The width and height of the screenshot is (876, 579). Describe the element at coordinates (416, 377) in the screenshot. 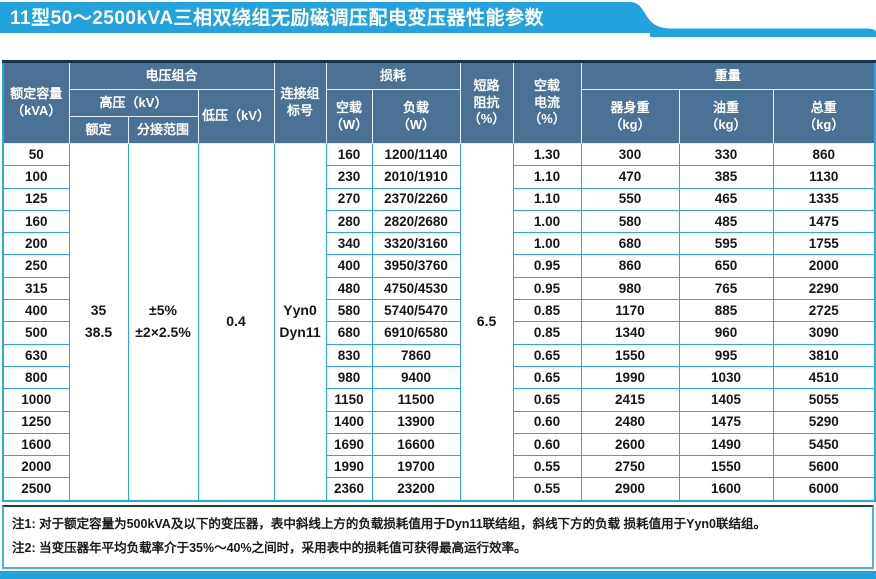

I see `cell-load-loss: 9400` at that location.